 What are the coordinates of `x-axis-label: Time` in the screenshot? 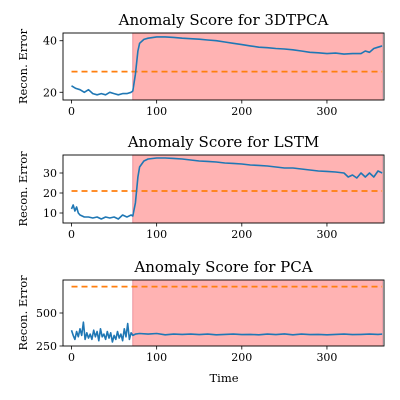 It's located at (223, 378).